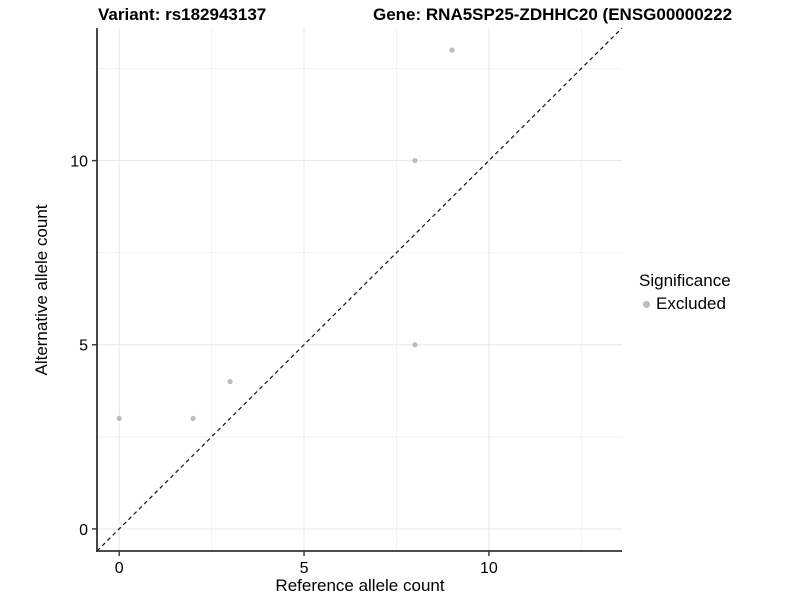 This screenshot has height=600, width=800. What do you see at coordinates (646, 304) in the screenshot?
I see `legend-point-icon` at bounding box center [646, 304].